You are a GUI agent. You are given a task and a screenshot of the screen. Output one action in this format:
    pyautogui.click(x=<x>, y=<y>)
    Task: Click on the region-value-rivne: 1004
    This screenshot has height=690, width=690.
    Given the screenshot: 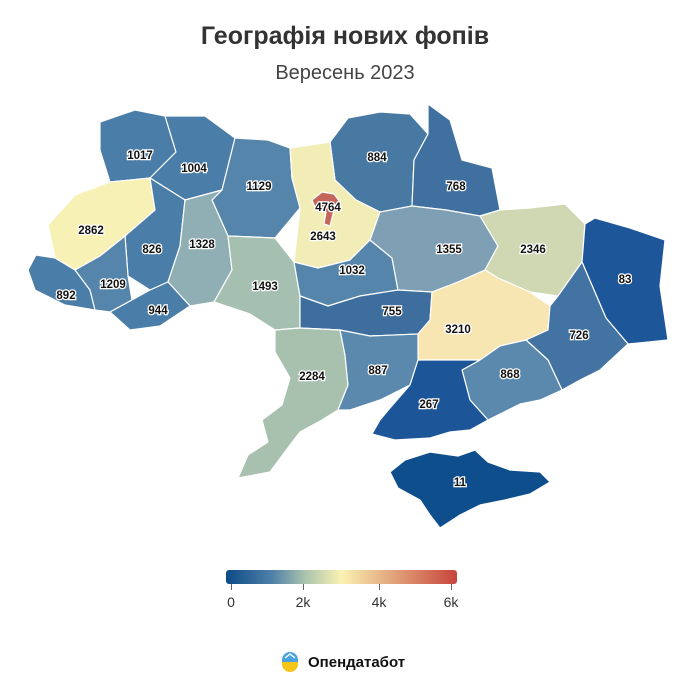 What is the action you would take?
    pyautogui.click(x=194, y=169)
    